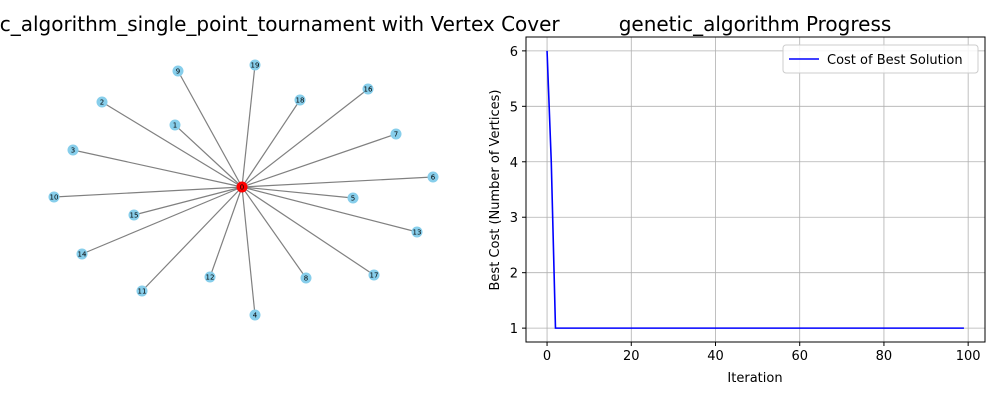 The width and height of the screenshot is (1000, 400). I want to click on x-tick-label: 0, so click(547, 356).